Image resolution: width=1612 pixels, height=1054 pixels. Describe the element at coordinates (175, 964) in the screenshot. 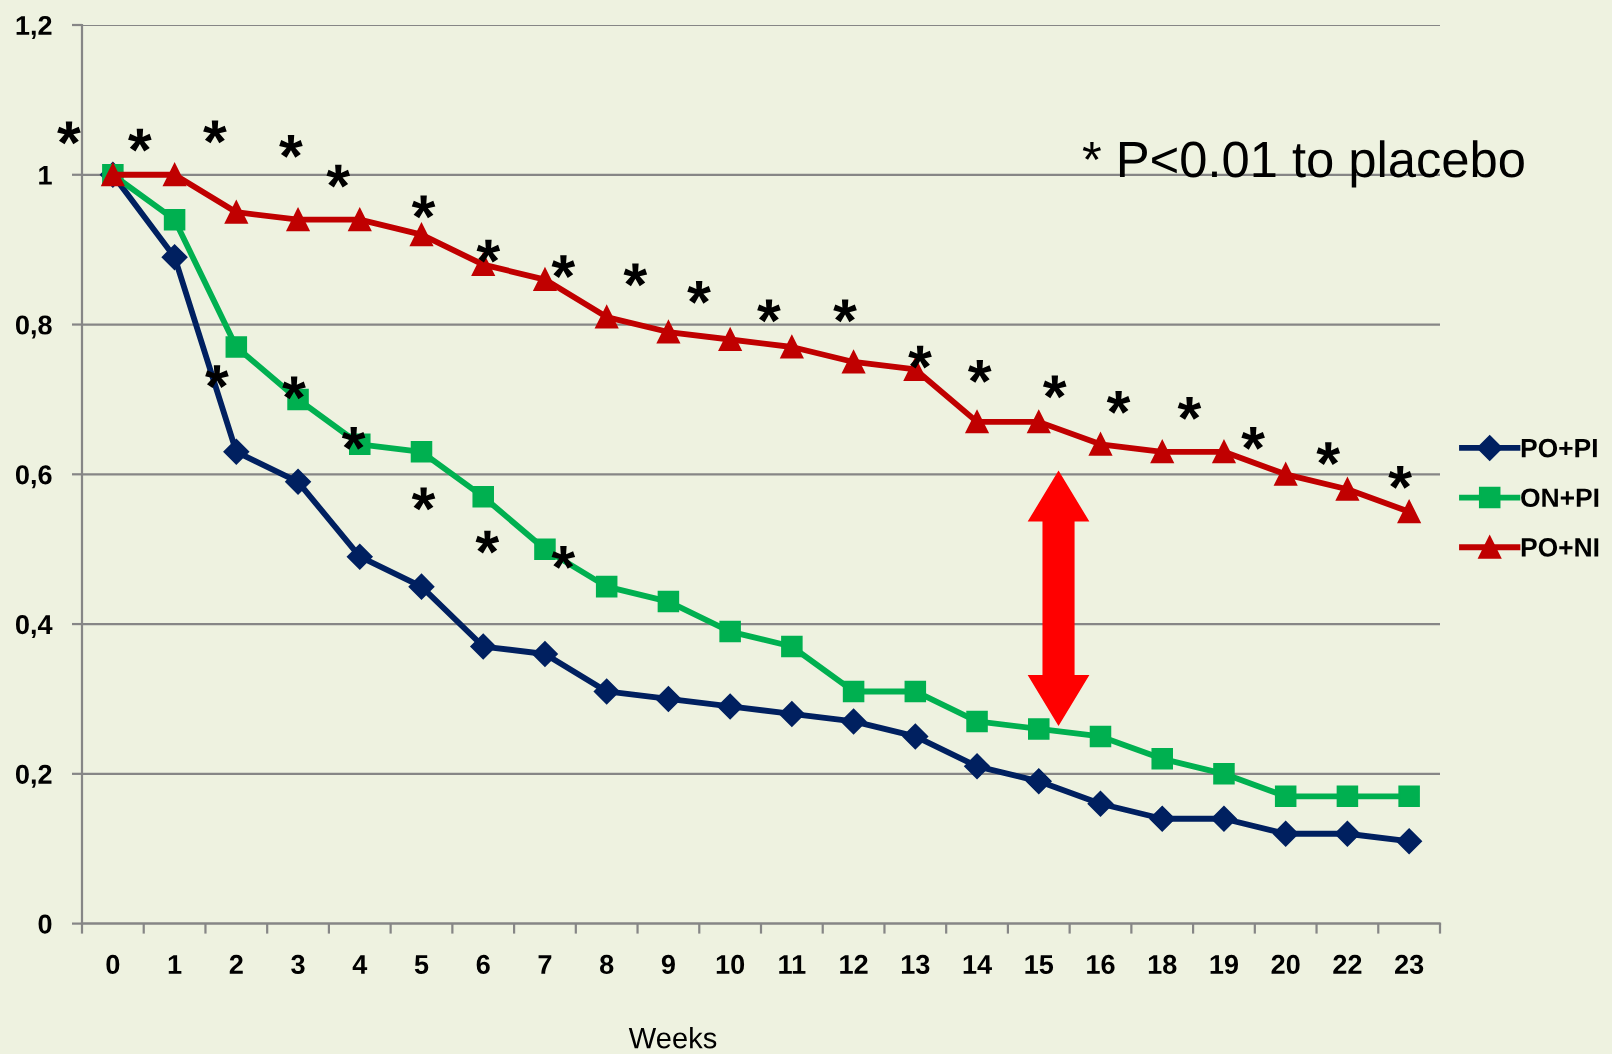

I see `x-tick-label: 1` at that location.